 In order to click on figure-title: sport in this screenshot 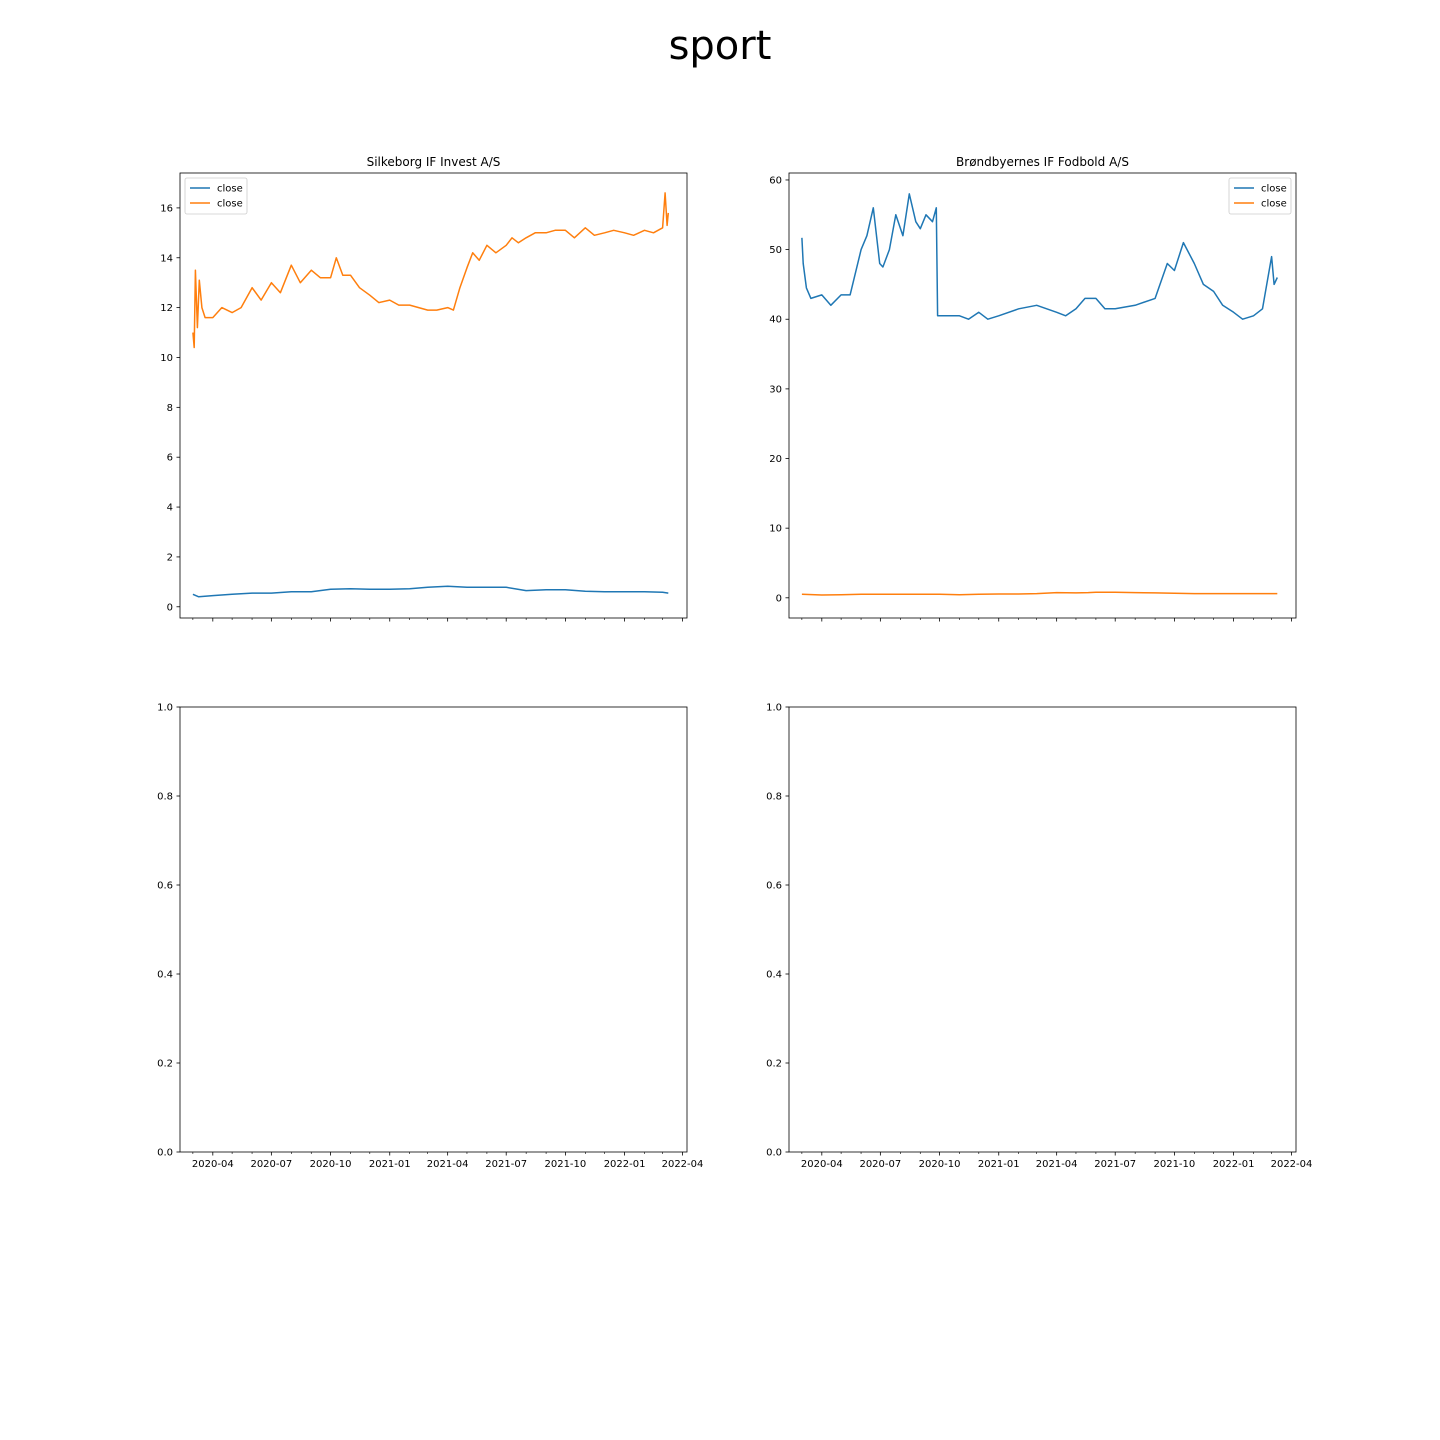, I will do `click(720, 46)`.